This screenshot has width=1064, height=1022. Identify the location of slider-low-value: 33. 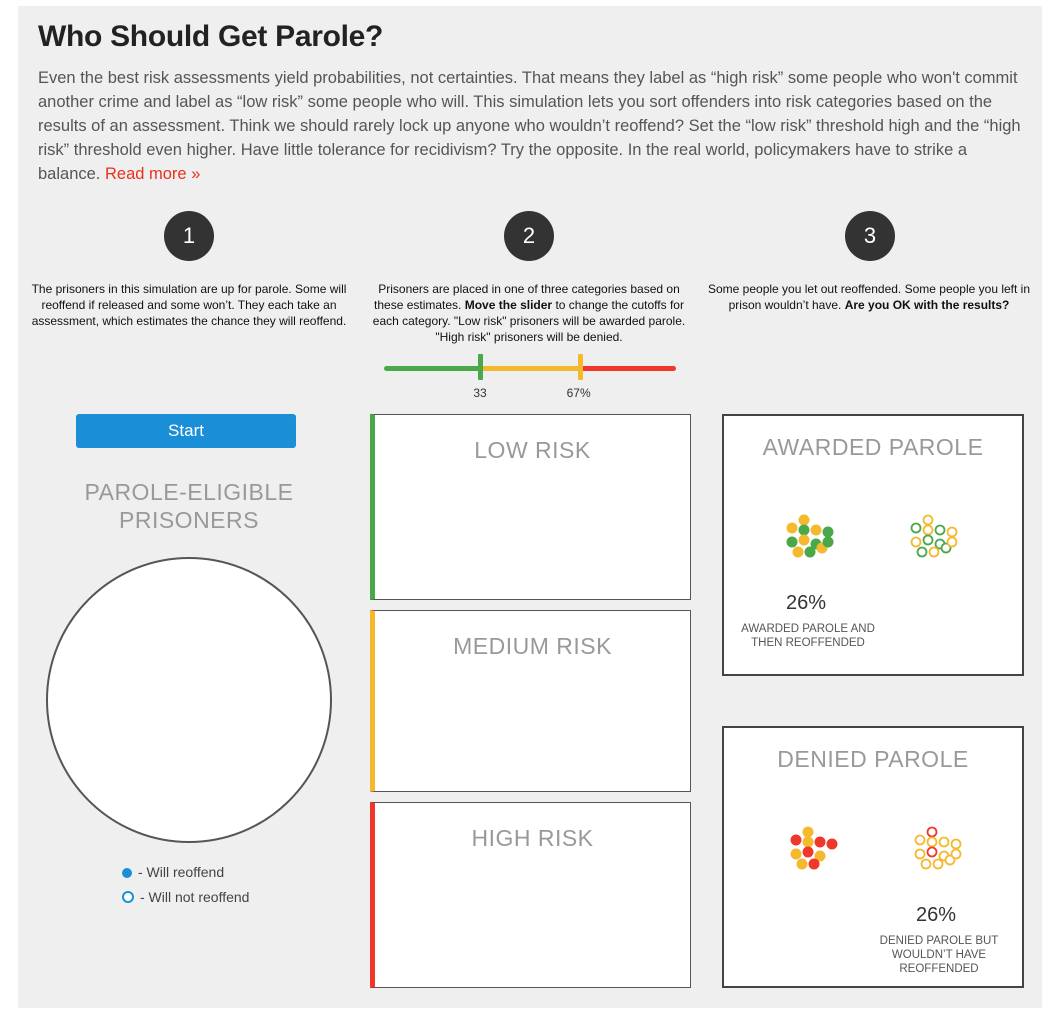
(480, 393).